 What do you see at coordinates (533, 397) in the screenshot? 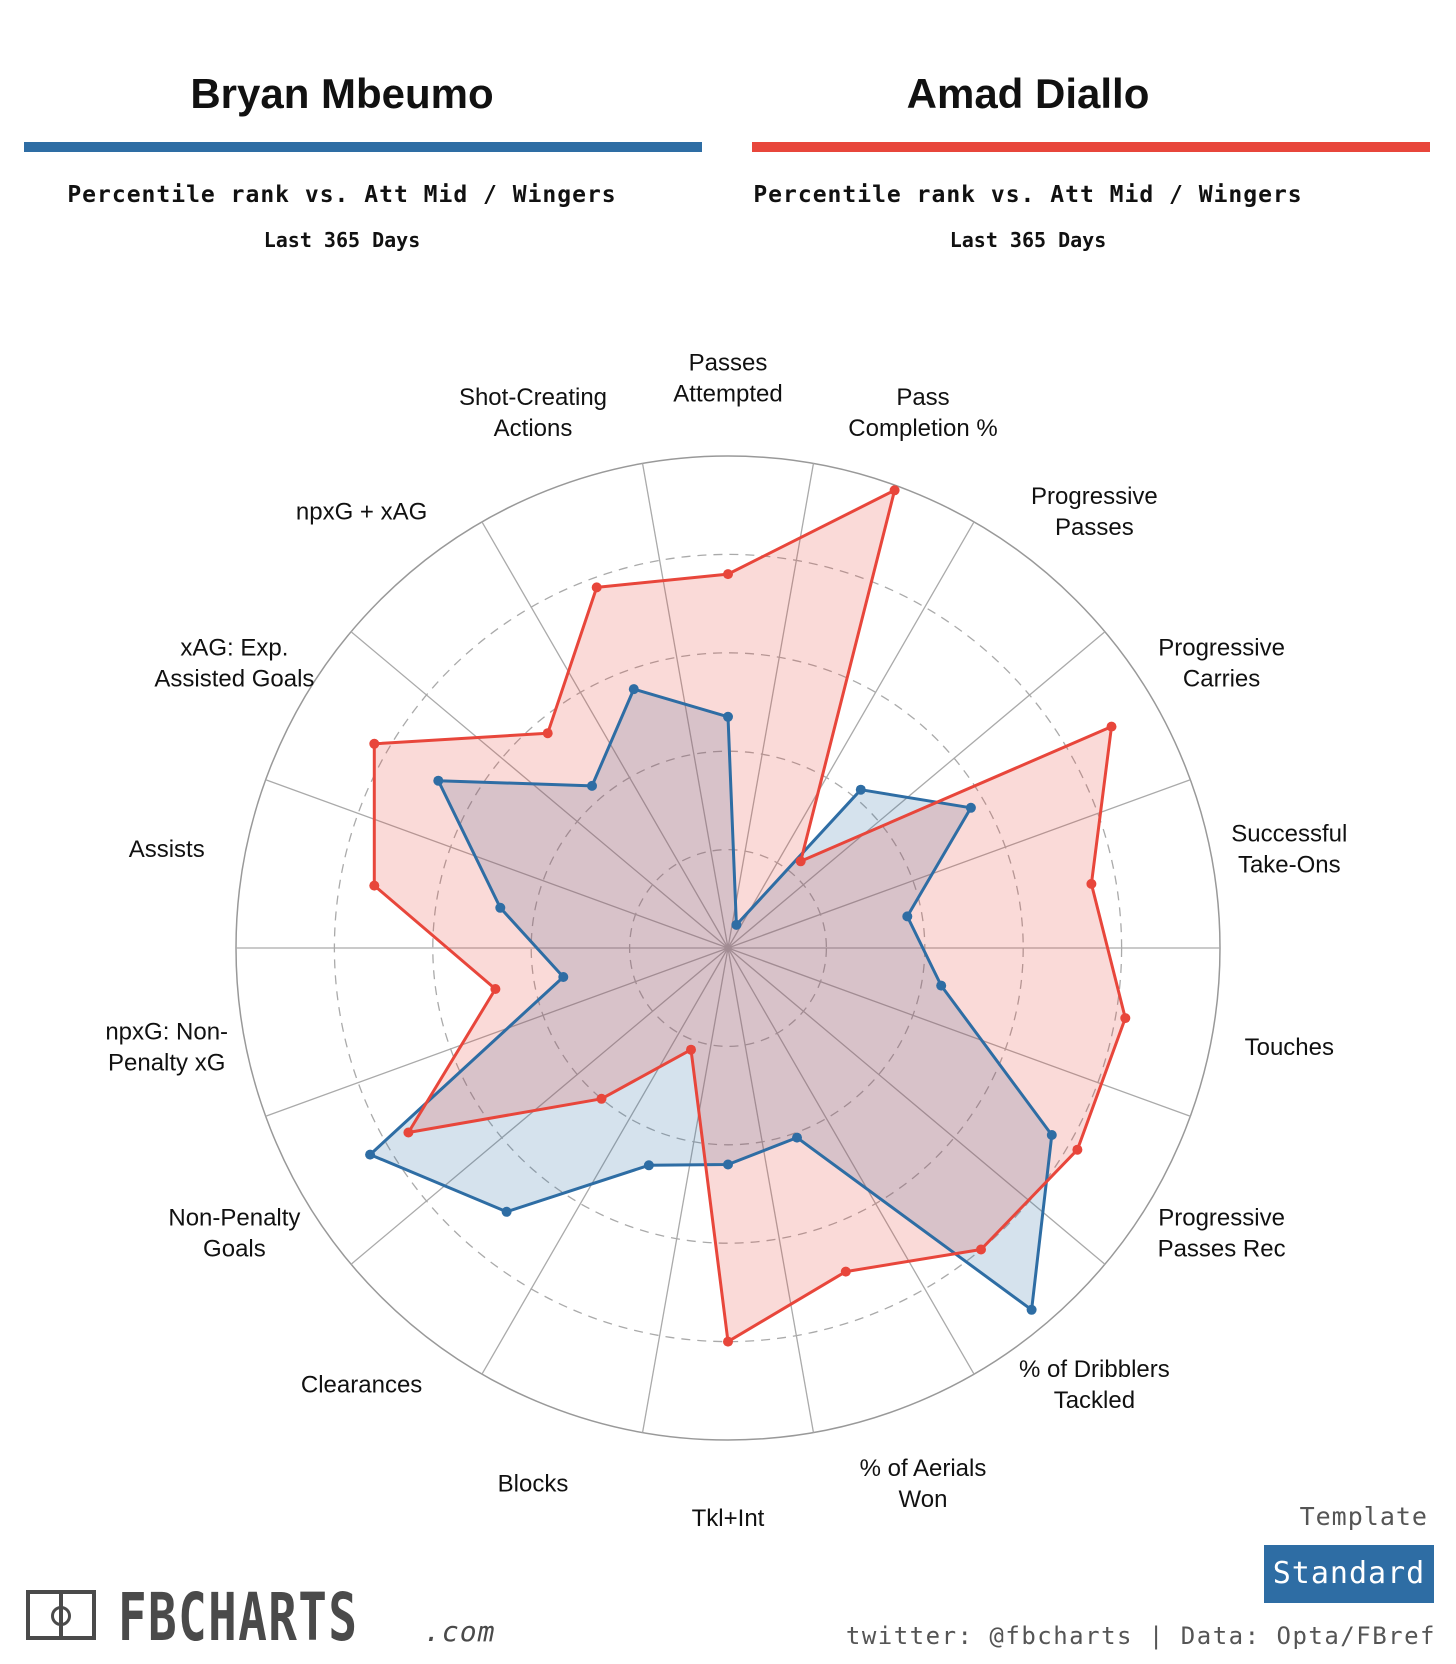
I see `axis-label-line: Shot-Creating` at bounding box center [533, 397].